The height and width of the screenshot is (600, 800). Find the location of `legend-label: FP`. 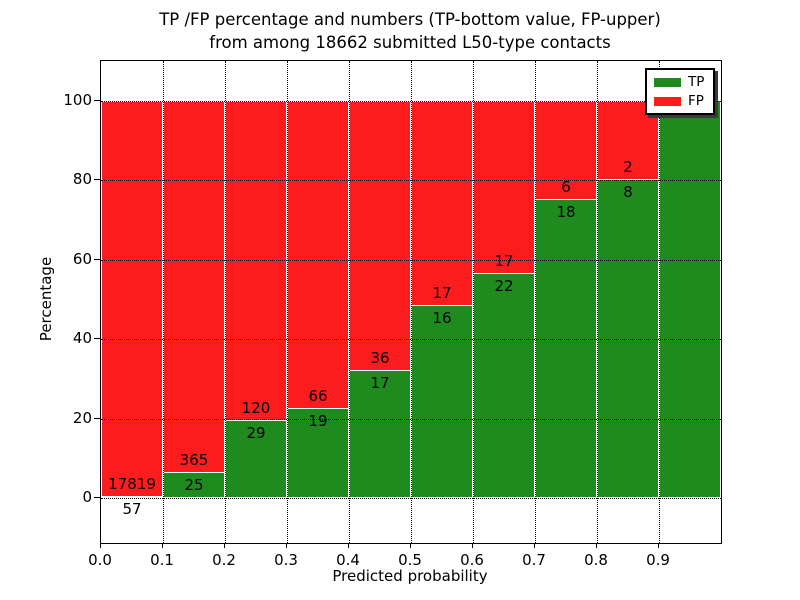

legend-label: FP is located at coordinates (696, 101).